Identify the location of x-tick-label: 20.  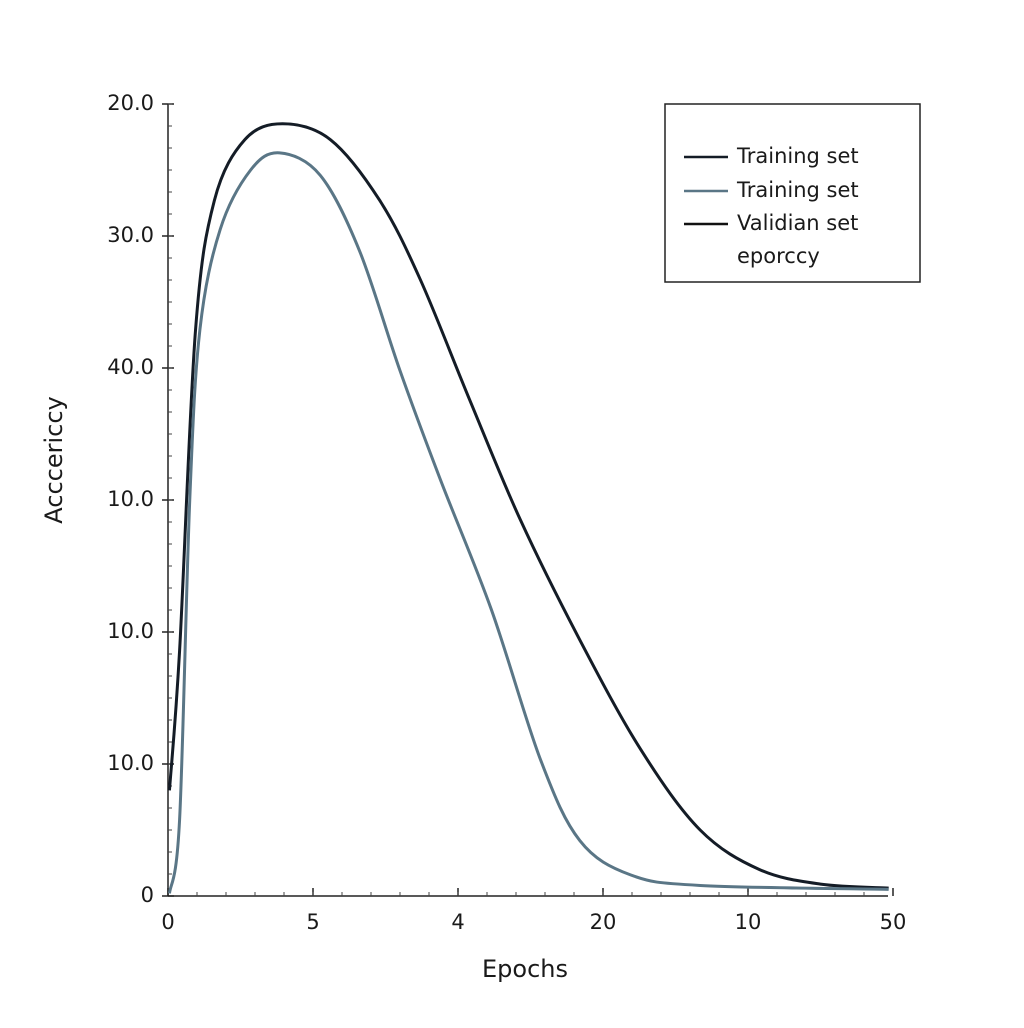
(603, 922).